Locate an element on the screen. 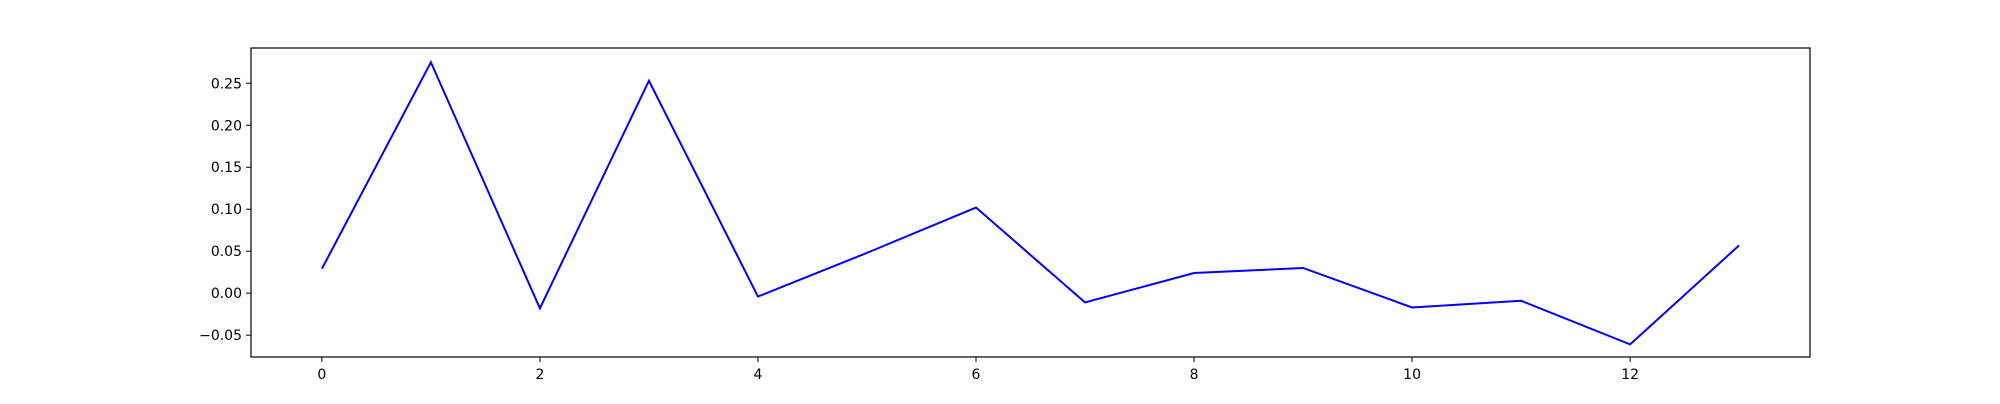 Image resolution: width=2000 pixels, height=404 pixels. x-tick-label: 8 is located at coordinates (1194, 375).